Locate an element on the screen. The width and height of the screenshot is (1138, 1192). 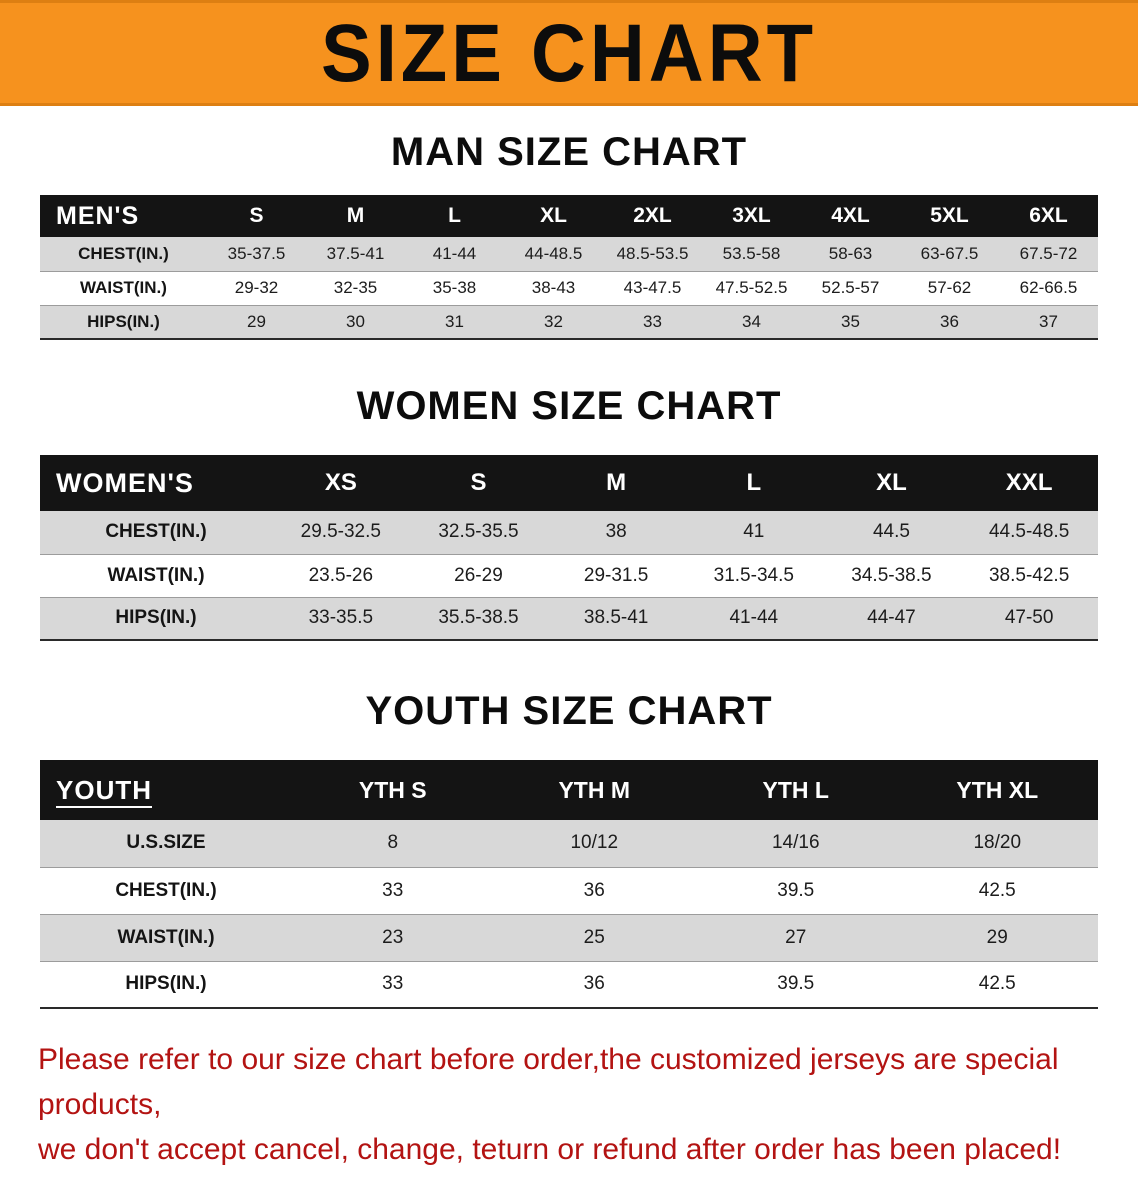
size-value-cell: 32 is located at coordinates (553, 322).